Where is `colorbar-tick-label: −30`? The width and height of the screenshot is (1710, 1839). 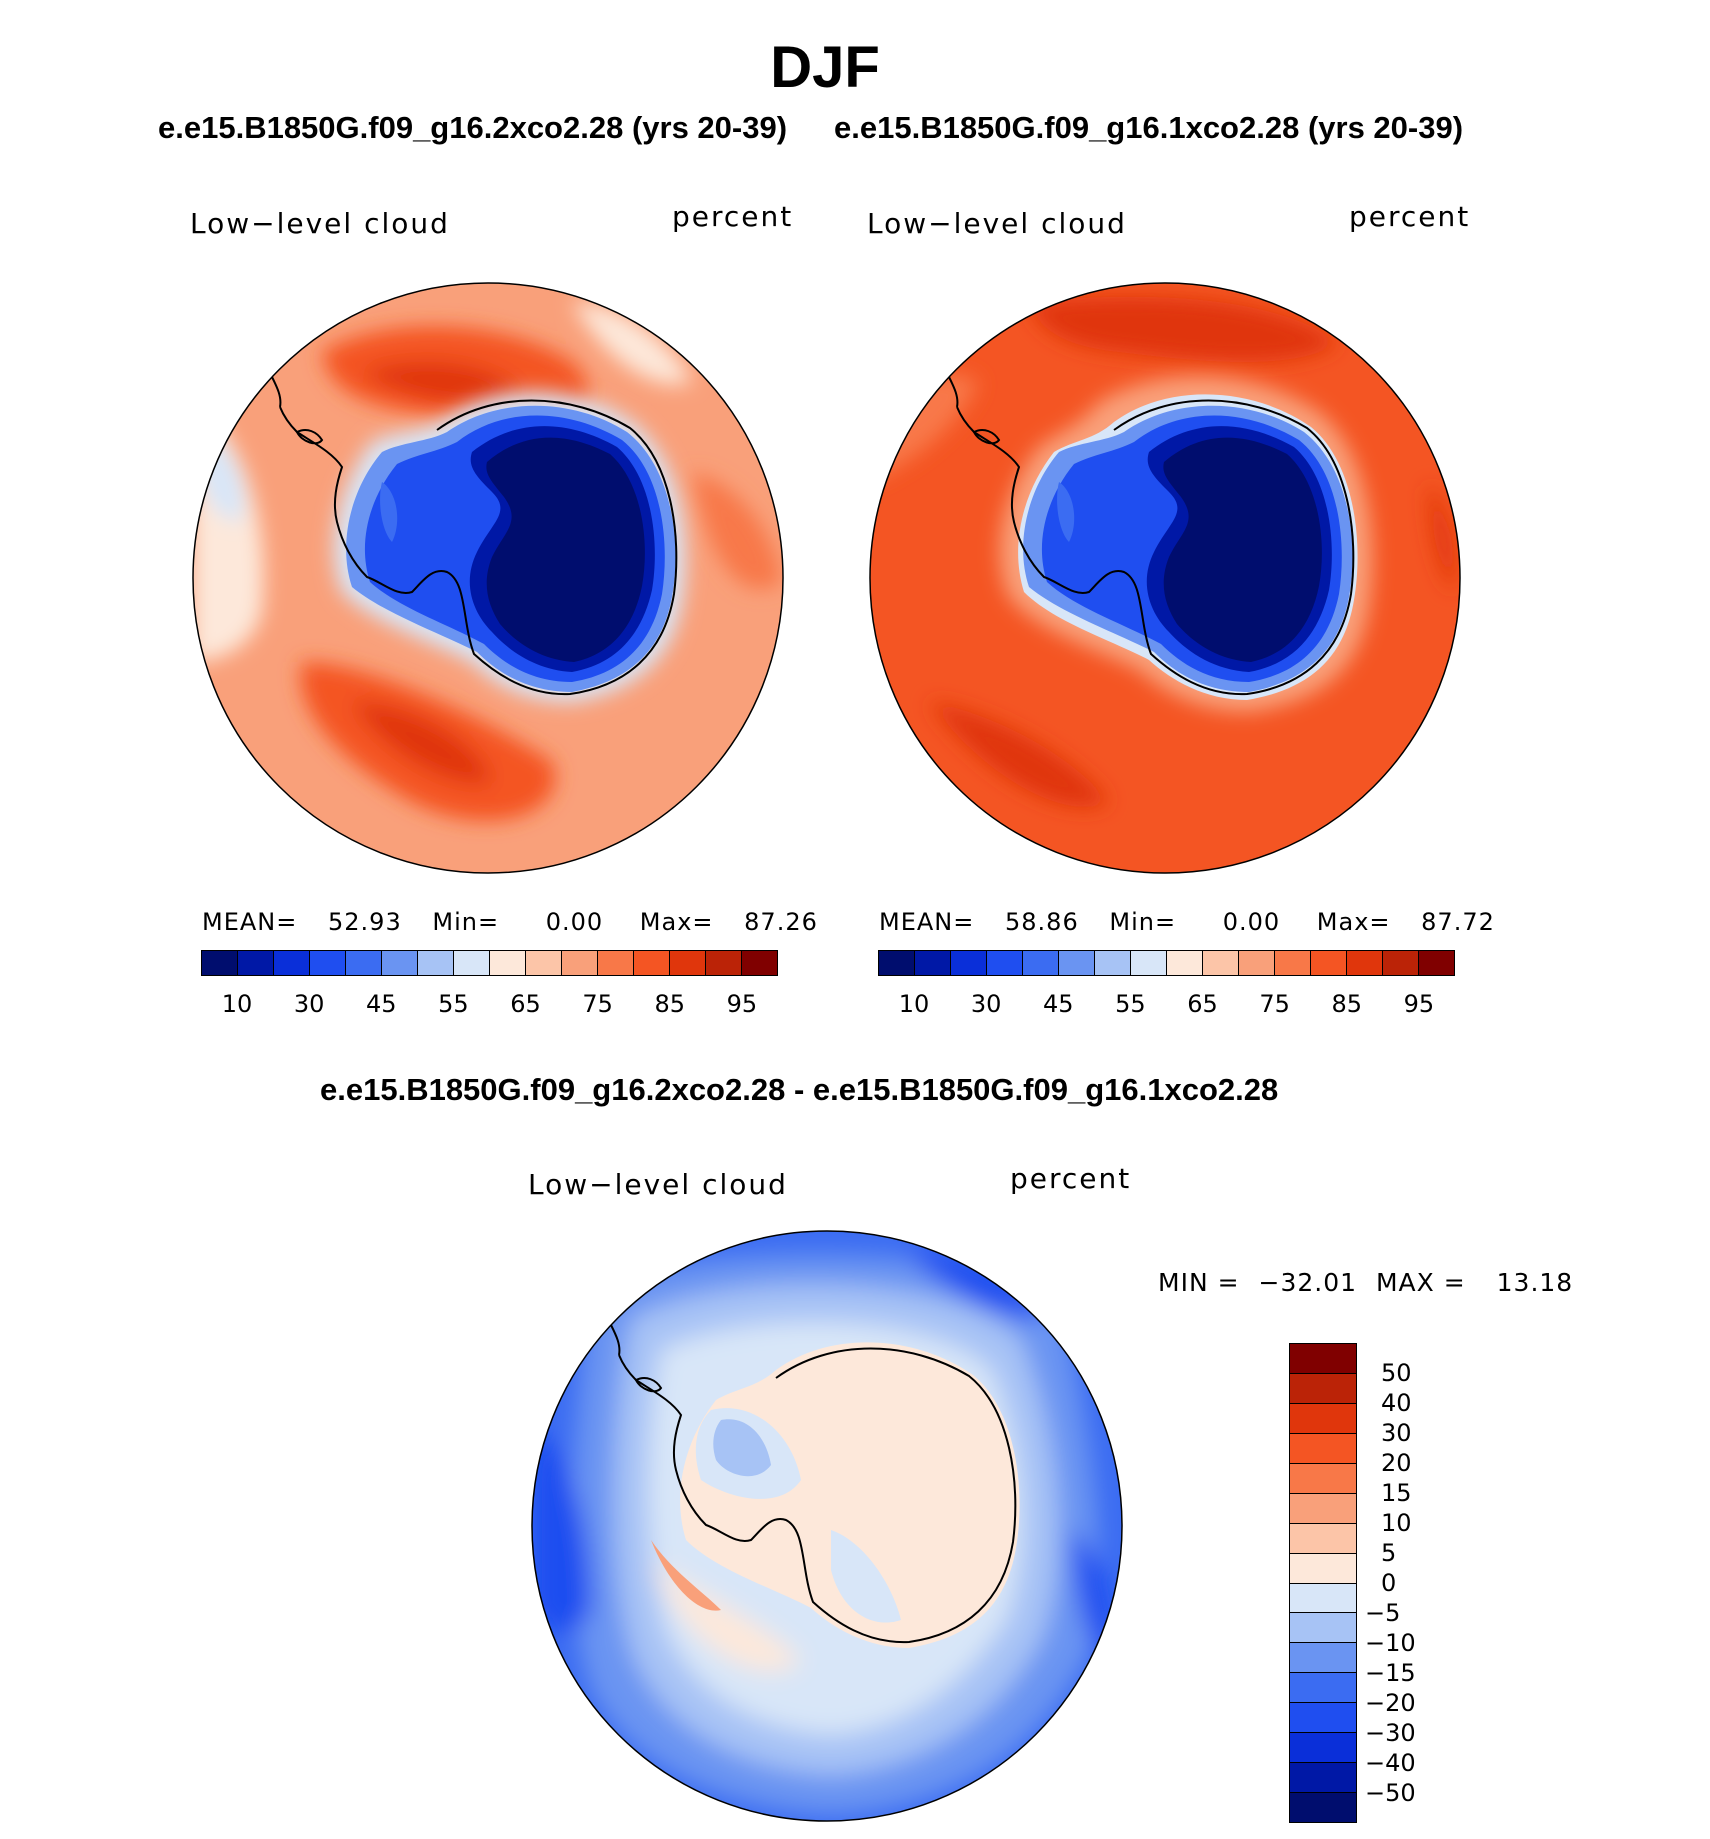 colorbar-tick-label: −30 is located at coordinates (1390, 1733).